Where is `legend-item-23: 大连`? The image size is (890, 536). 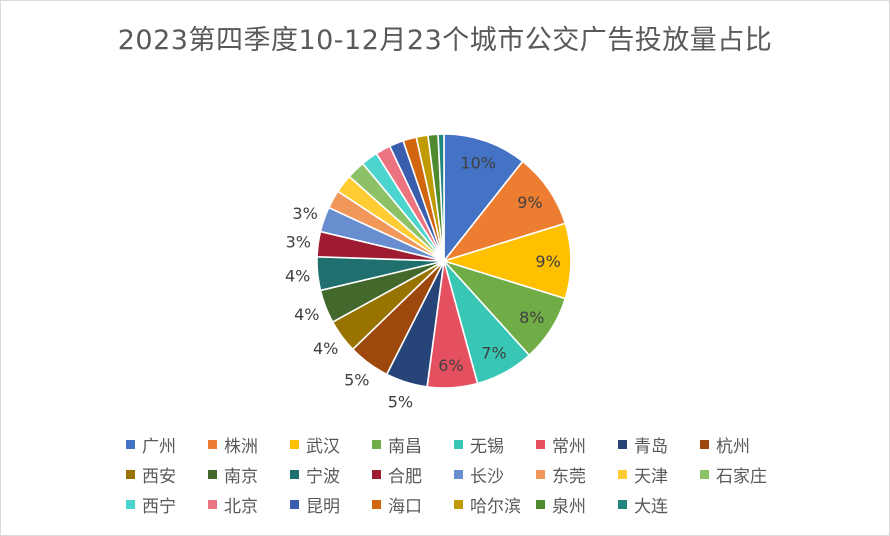 legend-item-23: 大连 is located at coordinates (659, 504).